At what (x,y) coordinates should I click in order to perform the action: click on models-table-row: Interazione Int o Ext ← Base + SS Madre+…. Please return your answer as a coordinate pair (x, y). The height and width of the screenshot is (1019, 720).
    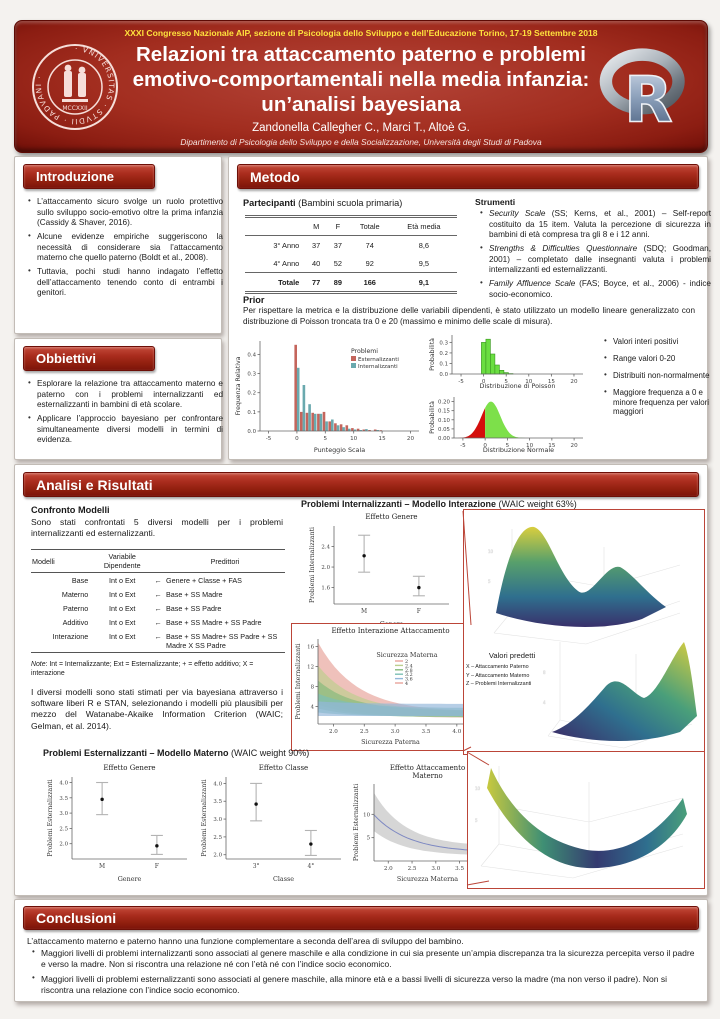
    Looking at the image, I should click on (158, 641).